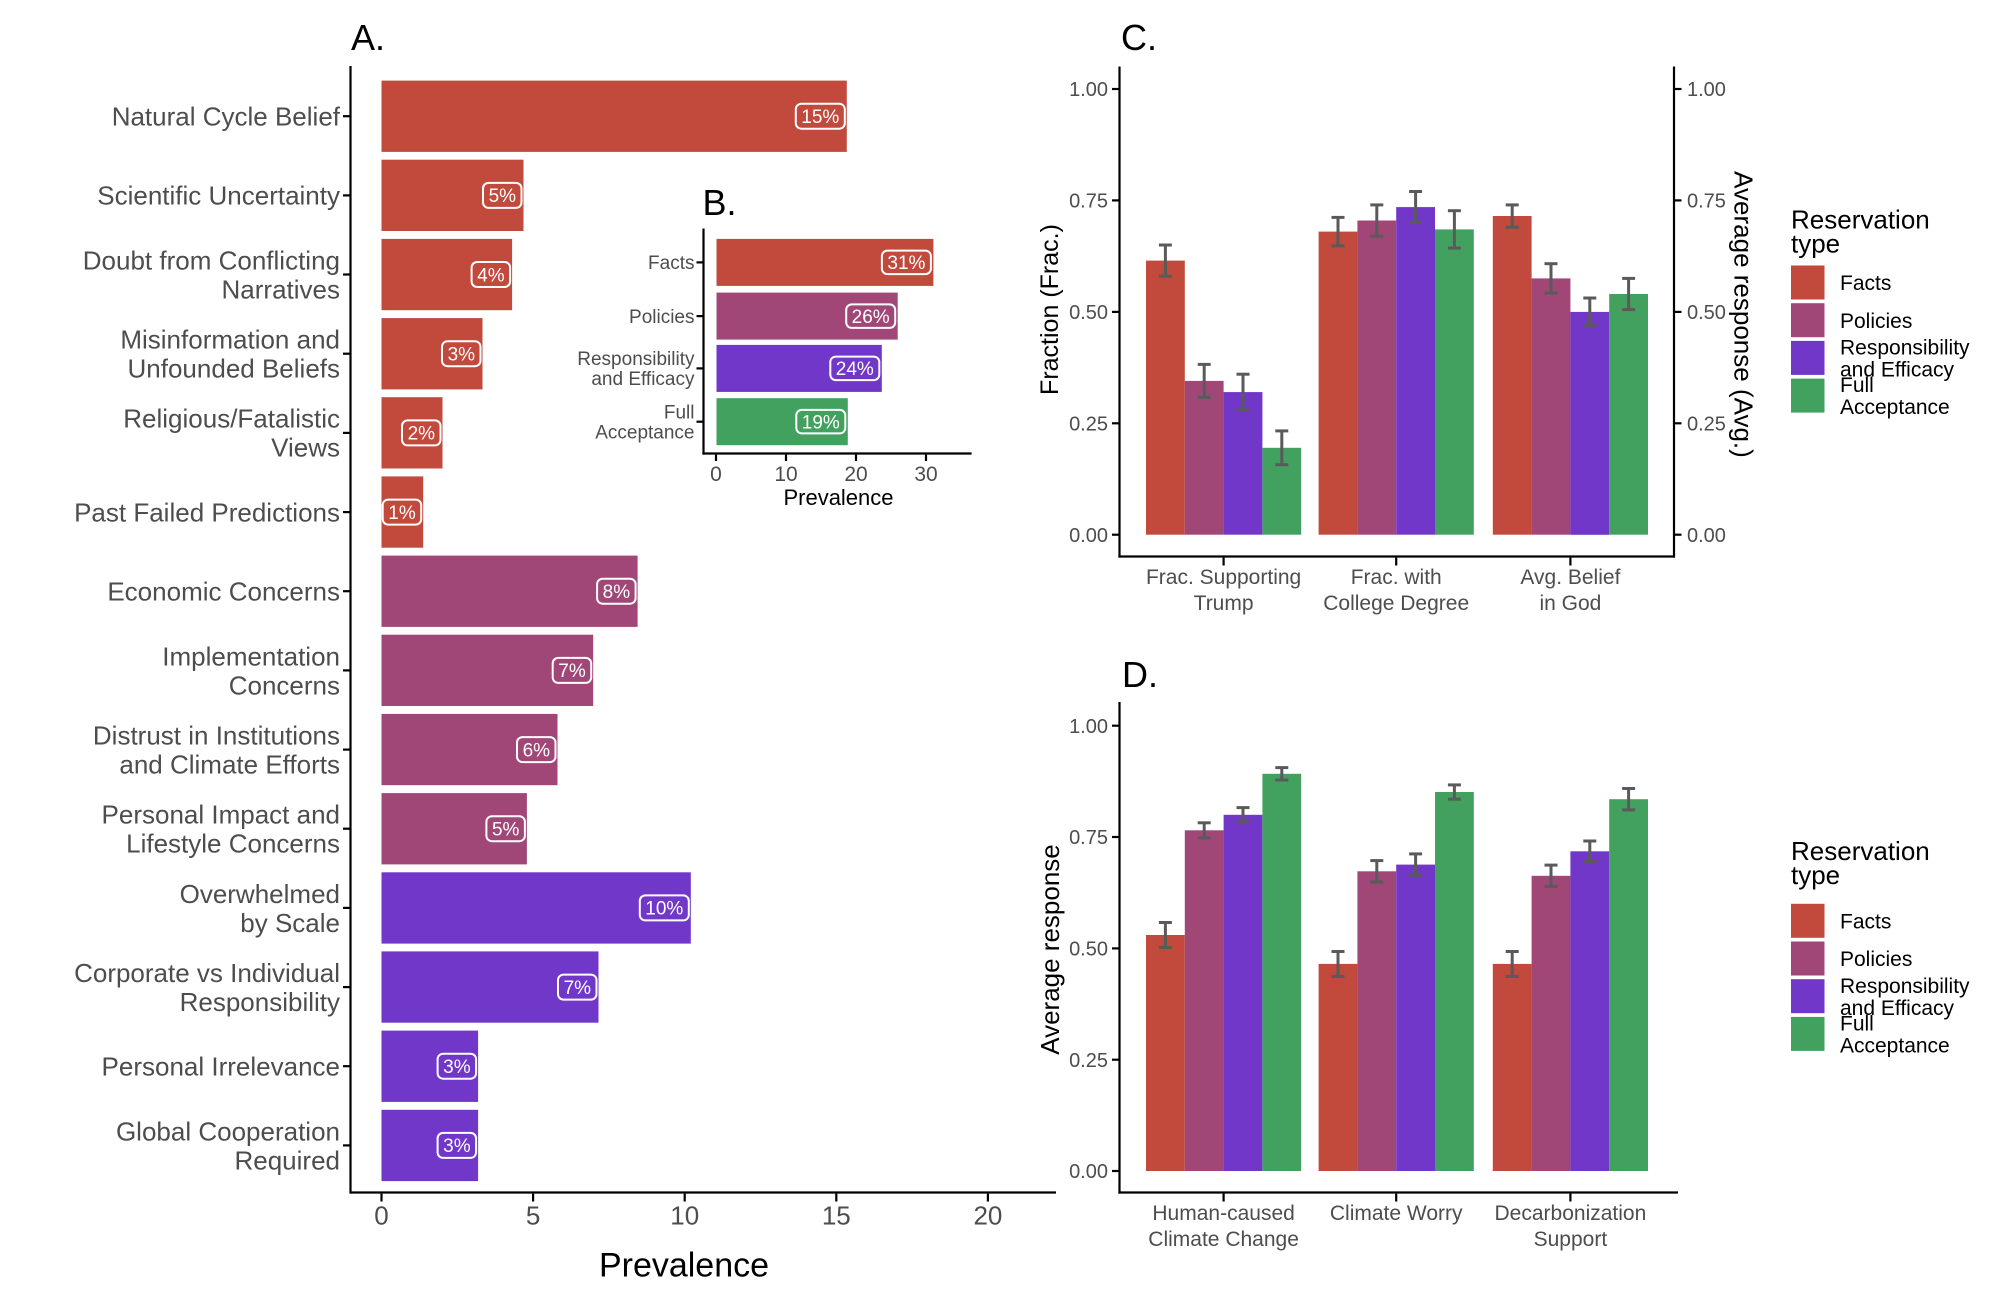  Describe the element at coordinates (1396, 577) in the screenshot. I see `svg-text: Frac. with` at that location.